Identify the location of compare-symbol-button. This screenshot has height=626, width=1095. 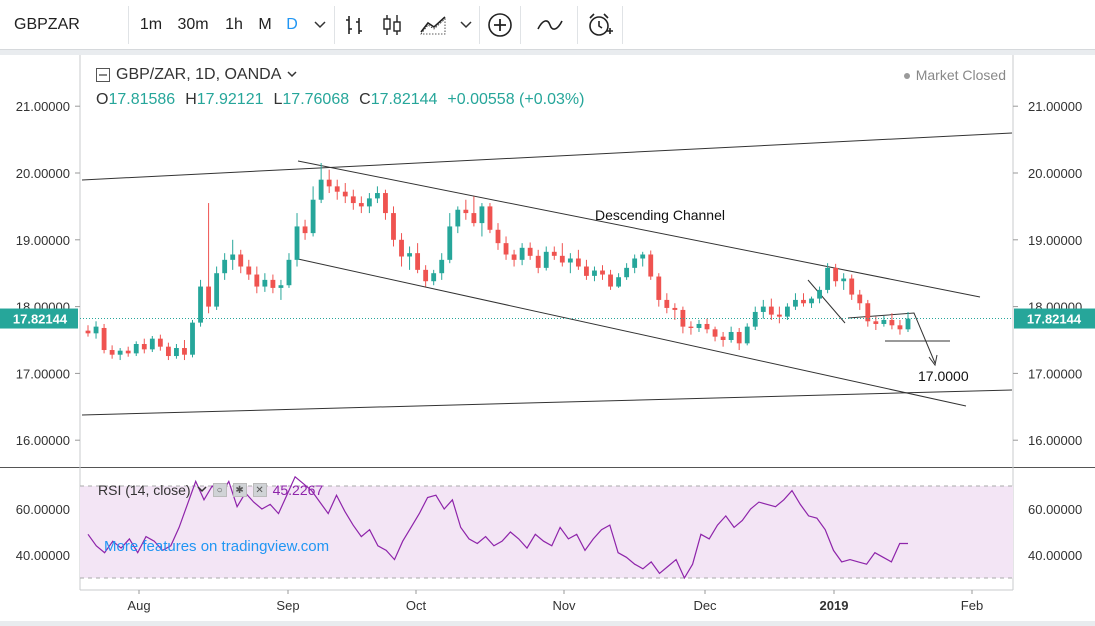
(500, 25).